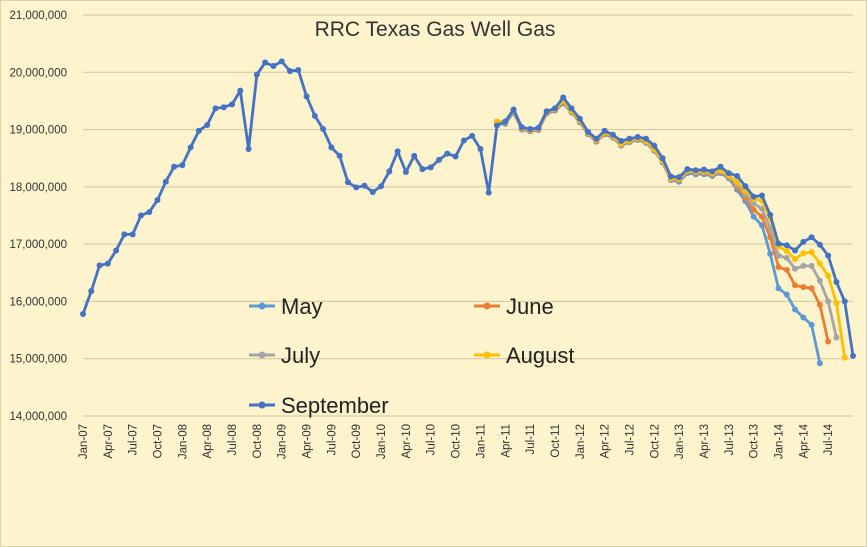 The image size is (867, 547). I want to click on x-tick-label: Oct-12, so click(655, 441).